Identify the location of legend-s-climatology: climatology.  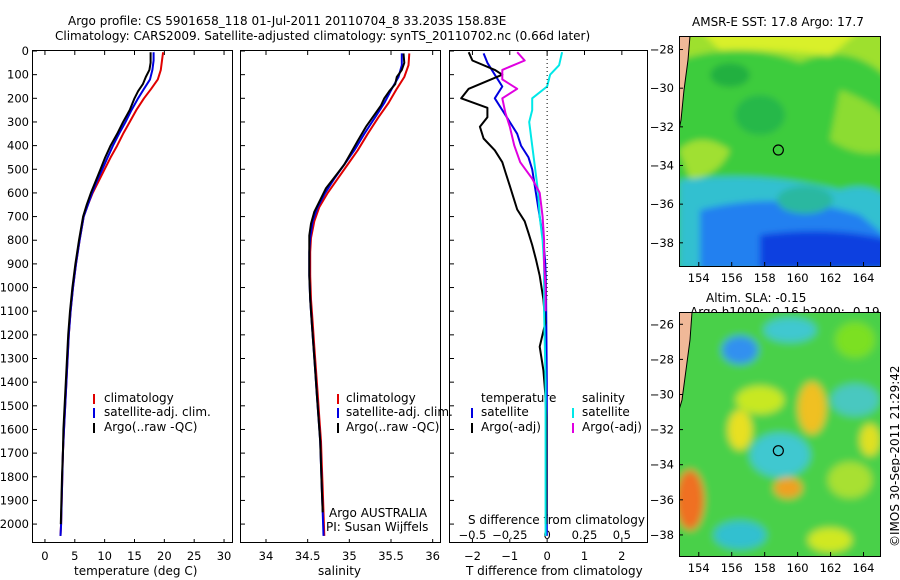
(381, 398).